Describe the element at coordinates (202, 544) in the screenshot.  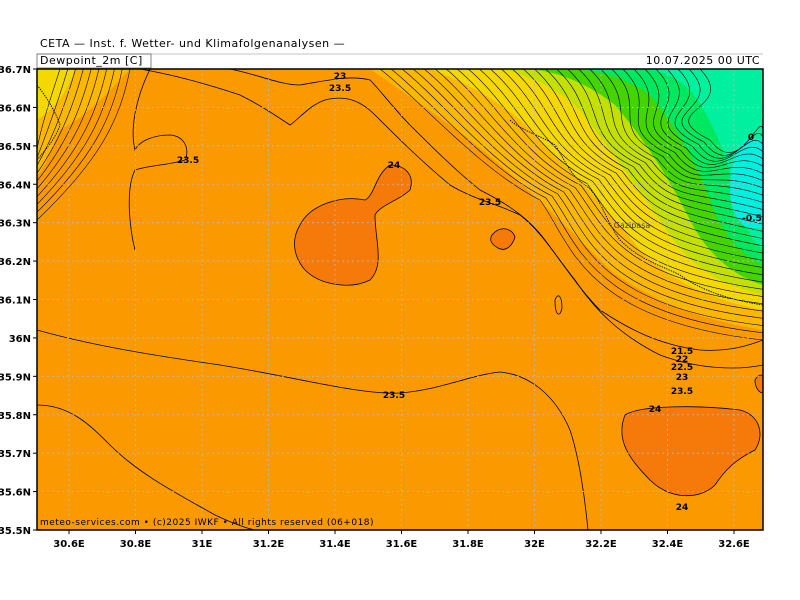
I see `lon-tick-label: 31E` at that location.